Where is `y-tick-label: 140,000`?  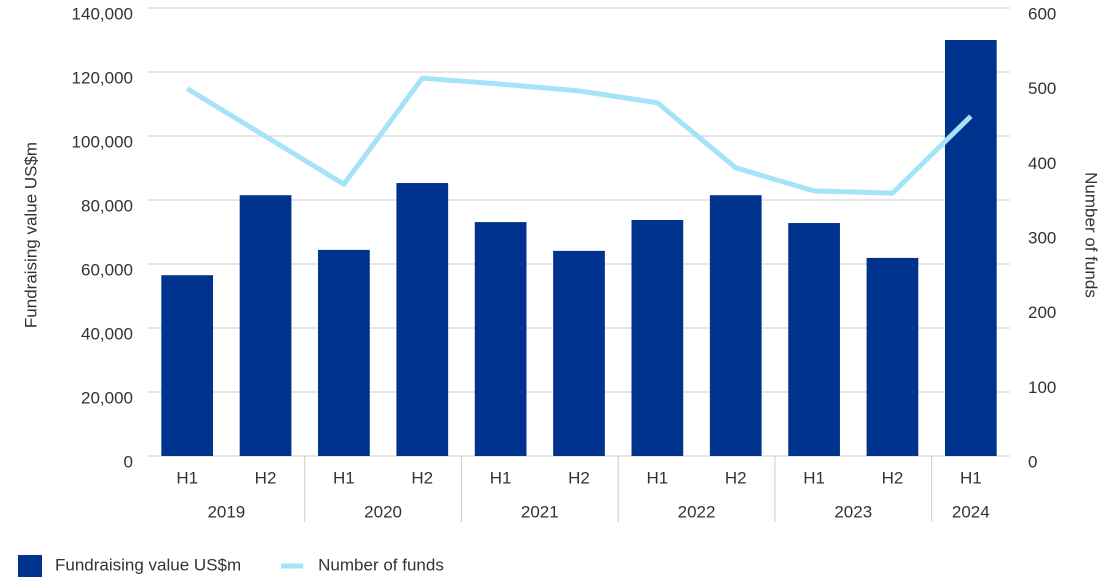
y-tick-label: 140,000 is located at coordinates (102, 13).